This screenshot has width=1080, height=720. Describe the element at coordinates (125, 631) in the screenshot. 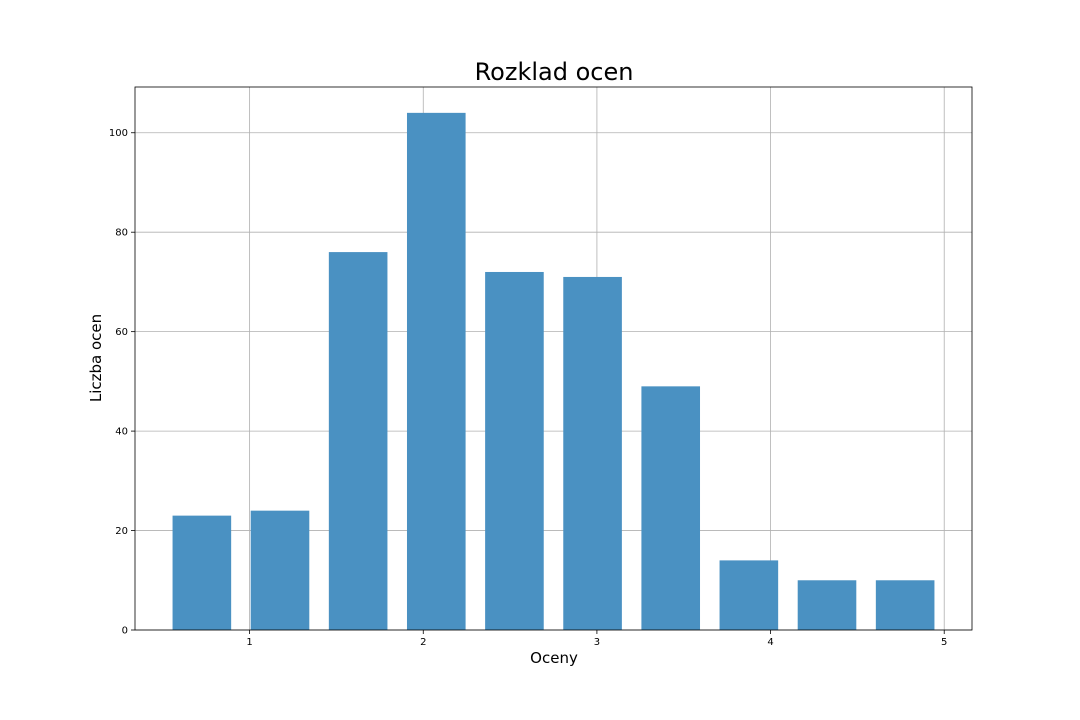

I see `y-tick-label: 0` at that location.